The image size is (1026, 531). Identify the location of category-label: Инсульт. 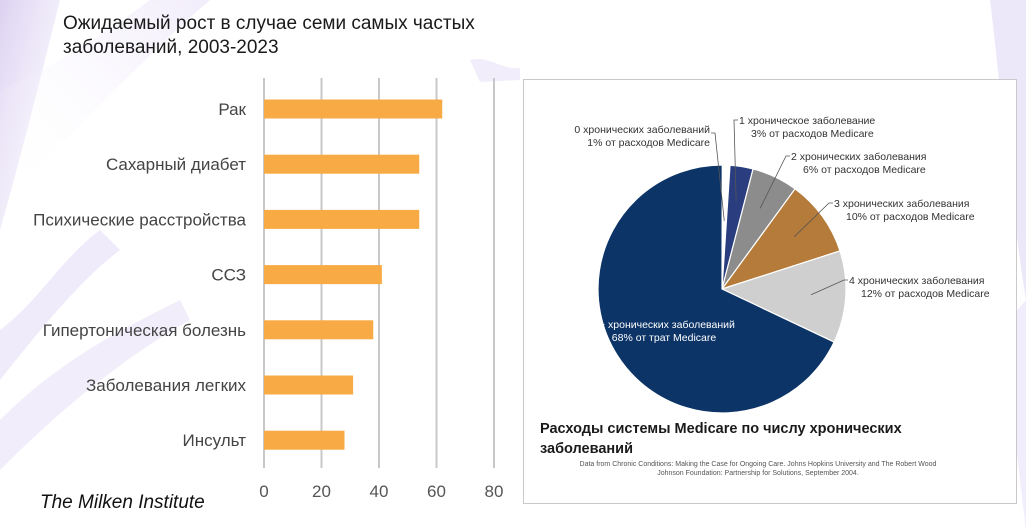
(215, 440).